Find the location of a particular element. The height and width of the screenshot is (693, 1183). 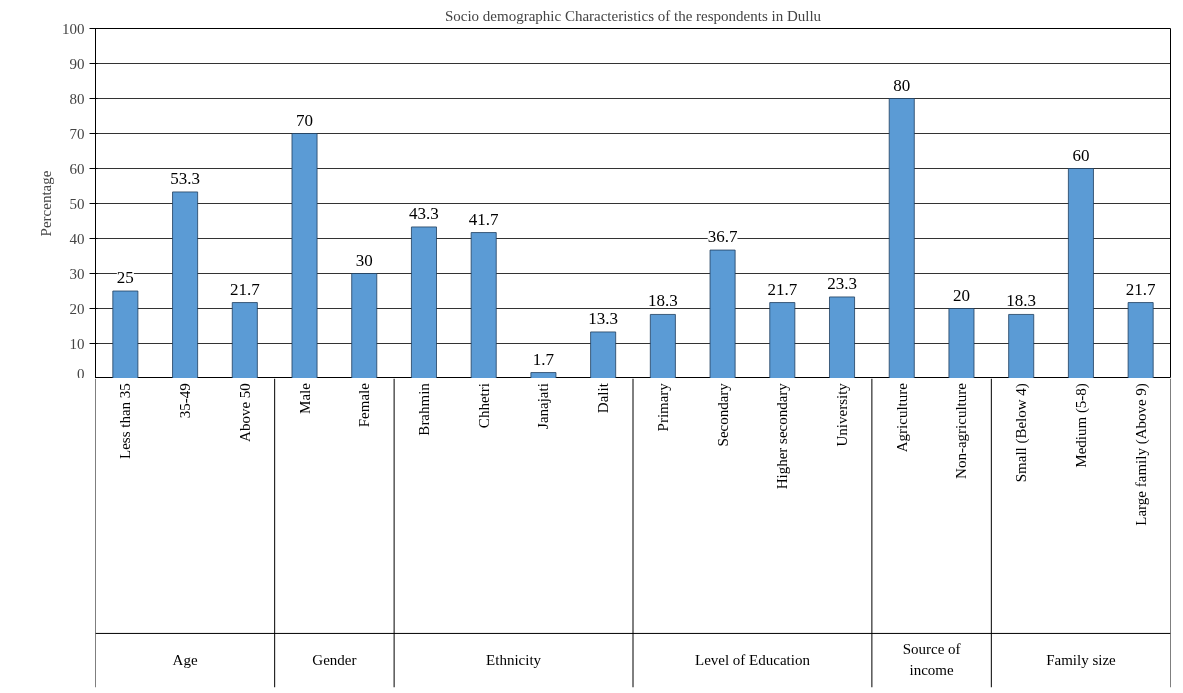

x-tick-label: Janajati is located at coordinates (543, 406).